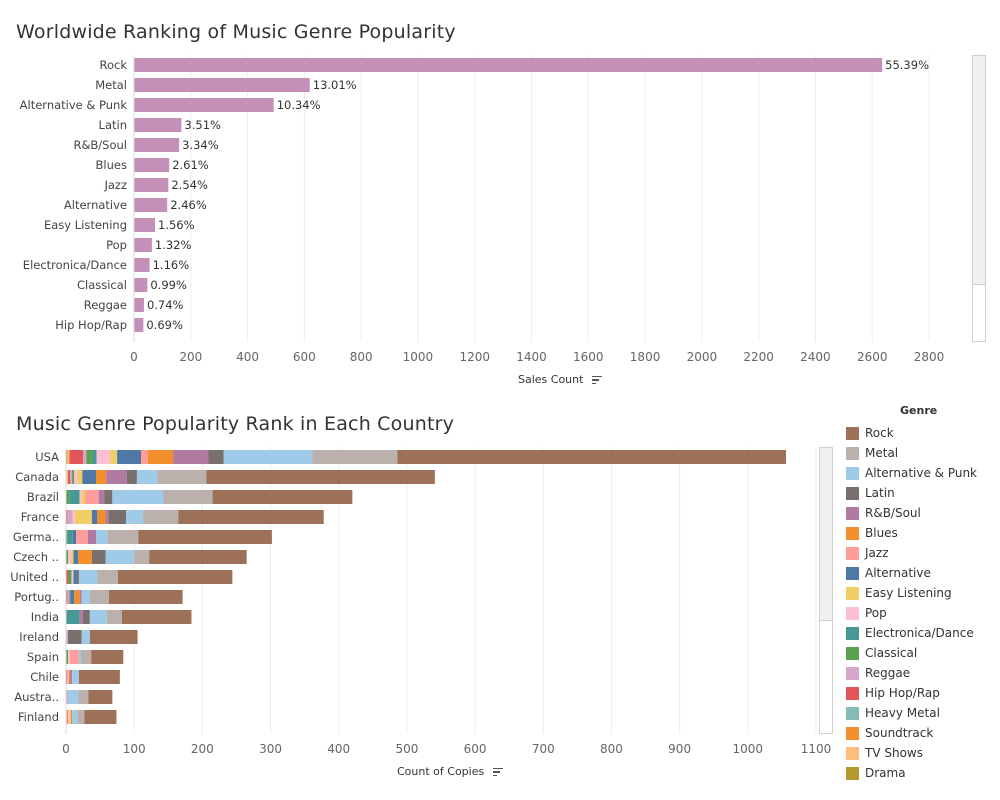  Describe the element at coordinates (899, 733) in the screenshot. I see `legend-label: Soundtrack` at that location.